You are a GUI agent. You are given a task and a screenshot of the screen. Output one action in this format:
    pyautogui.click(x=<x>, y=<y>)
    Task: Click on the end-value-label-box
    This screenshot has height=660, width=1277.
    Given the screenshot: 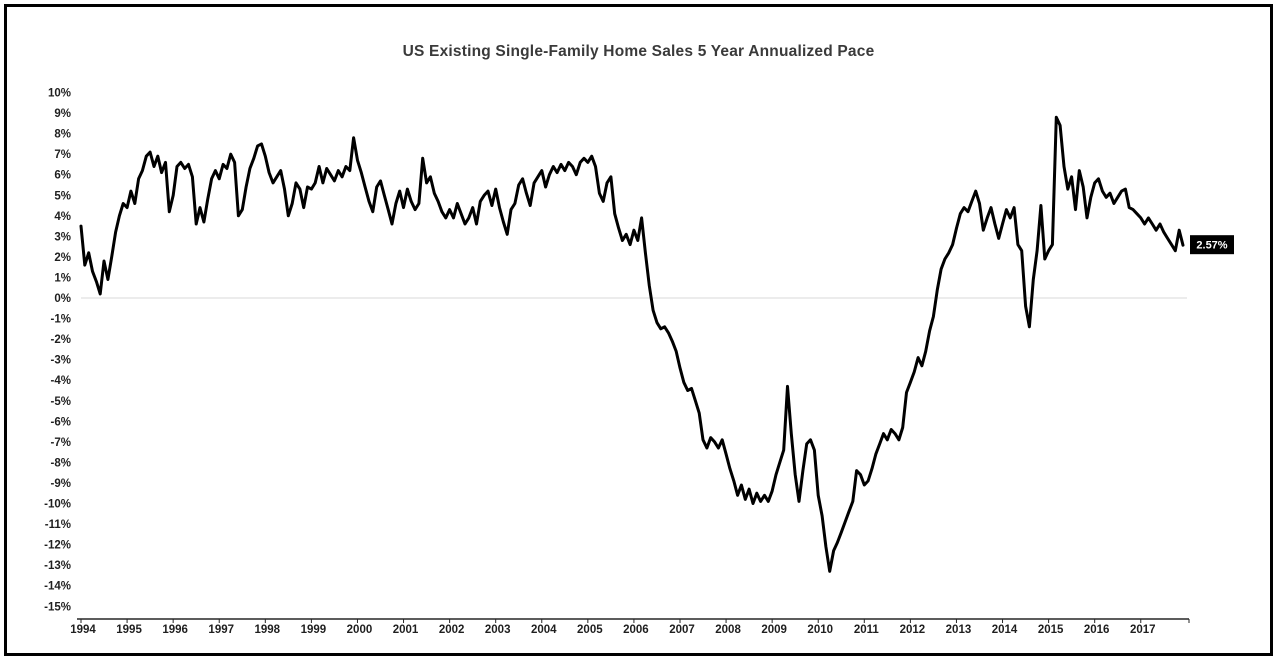 What is the action you would take?
    pyautogui.click(x=1212, y=245)
    